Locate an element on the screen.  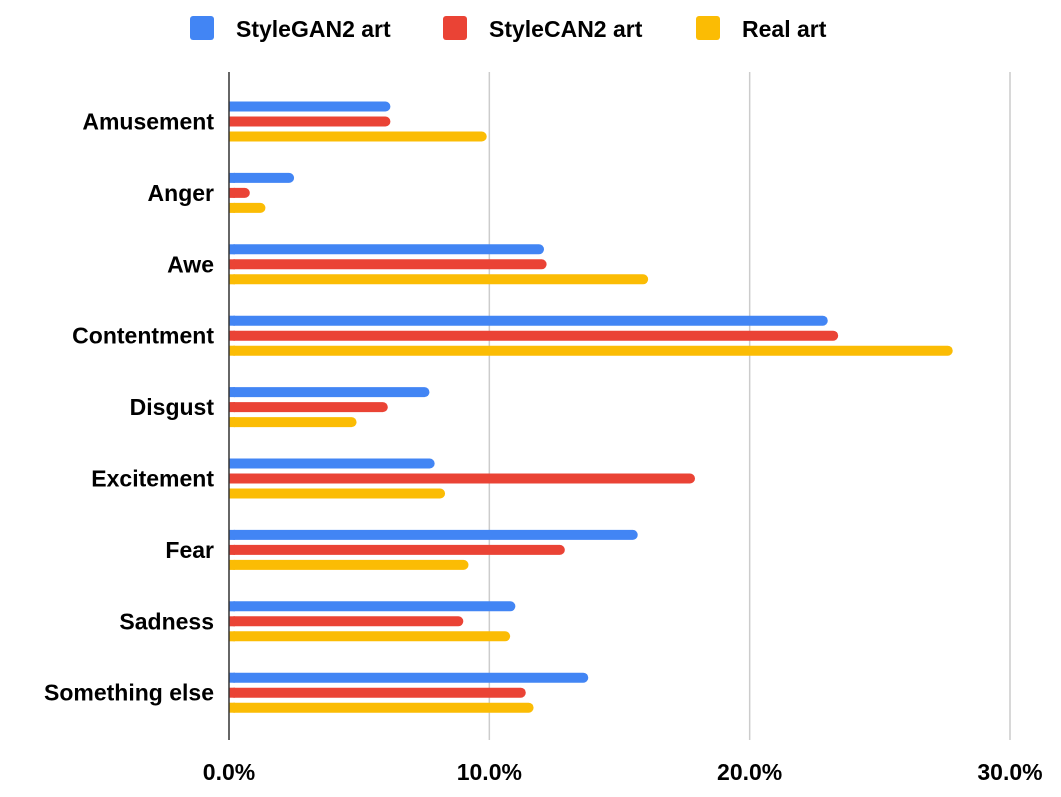
category-label: Sadness is located at coordinates (166, 621).